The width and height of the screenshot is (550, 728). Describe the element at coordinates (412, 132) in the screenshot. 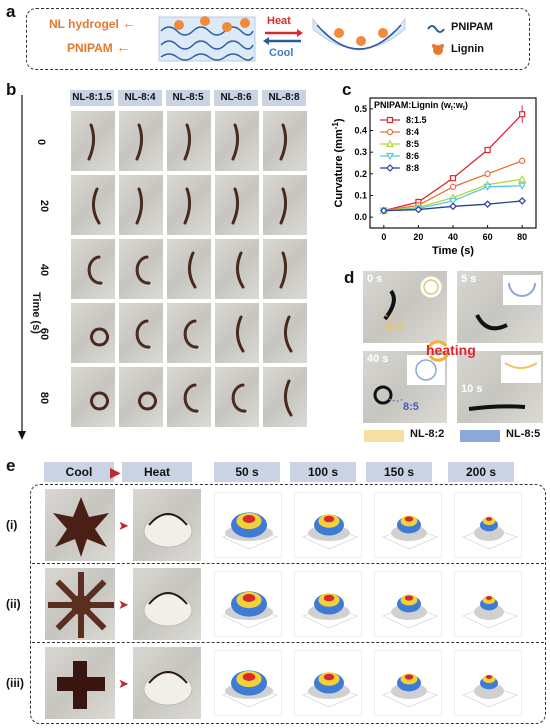

I see `legend-entry: 8:4` at that location.